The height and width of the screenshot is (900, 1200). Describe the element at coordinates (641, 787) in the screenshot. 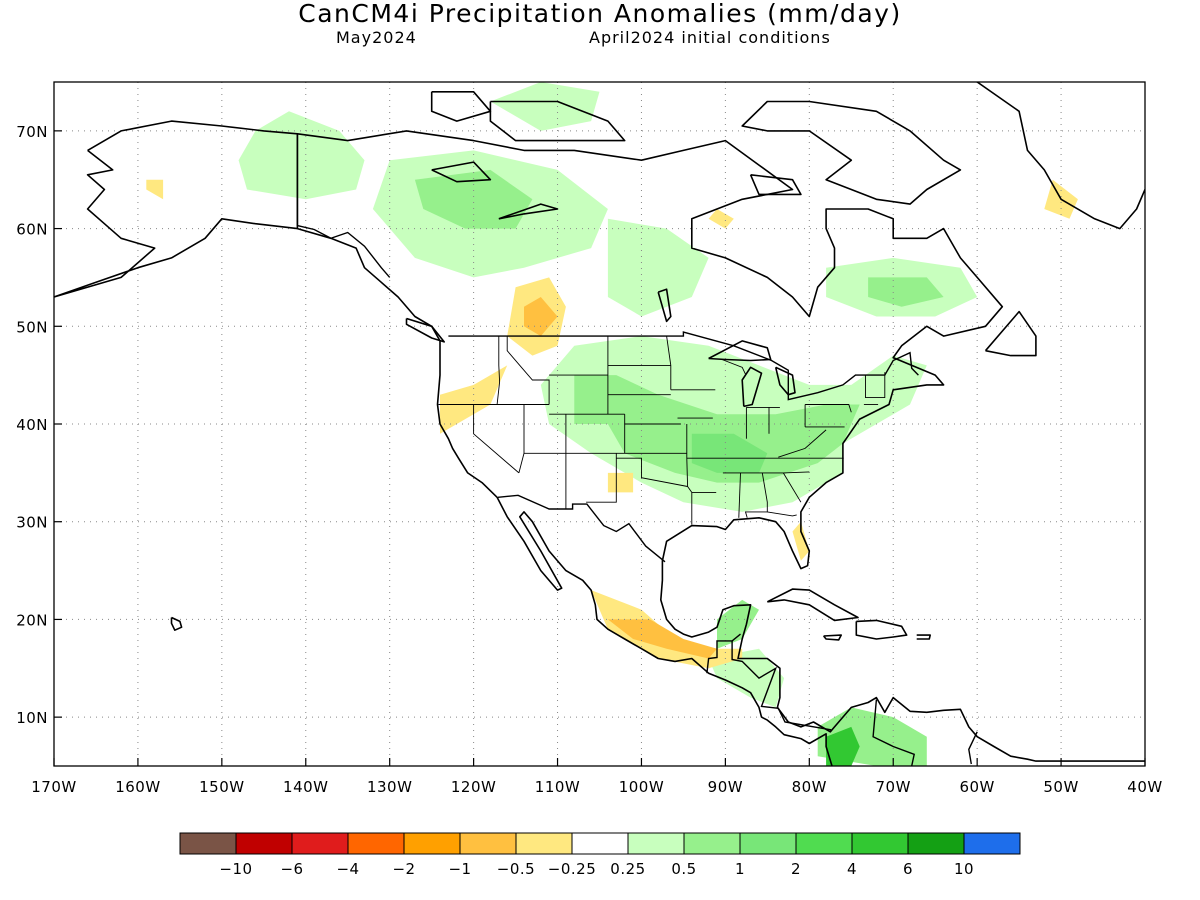

I see `longitude-tick-label: 100W` at that location.